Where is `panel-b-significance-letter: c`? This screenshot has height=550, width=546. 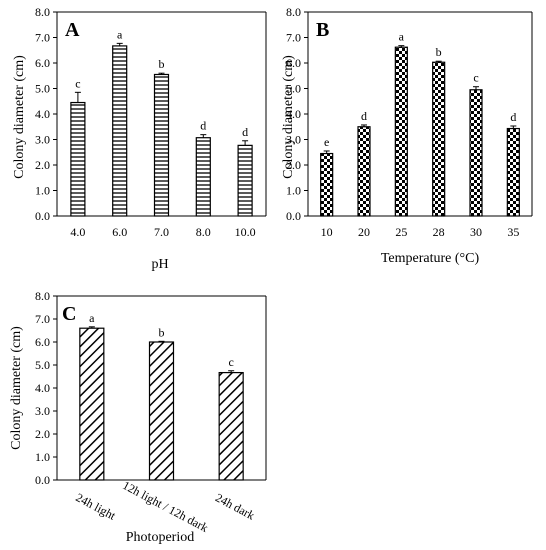 panel-b-significance-letter: c is located at coordinates (475, 78).